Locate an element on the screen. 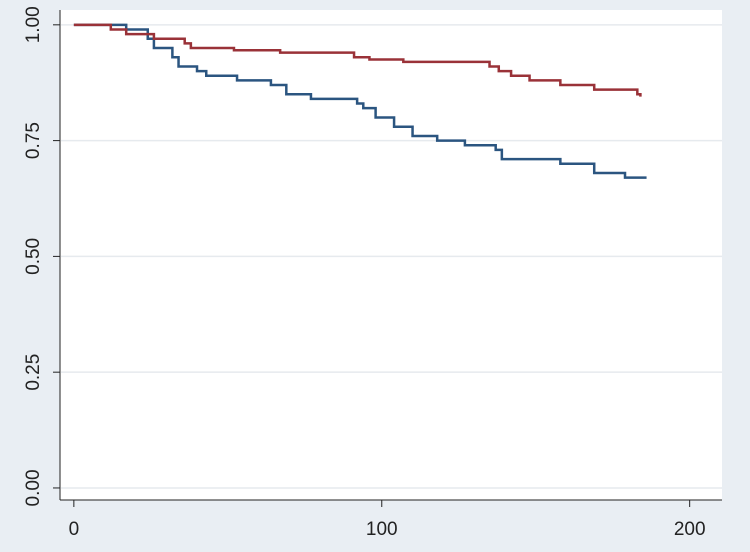  y-tick-label: 0.00 is located at coordinates (33, 487).